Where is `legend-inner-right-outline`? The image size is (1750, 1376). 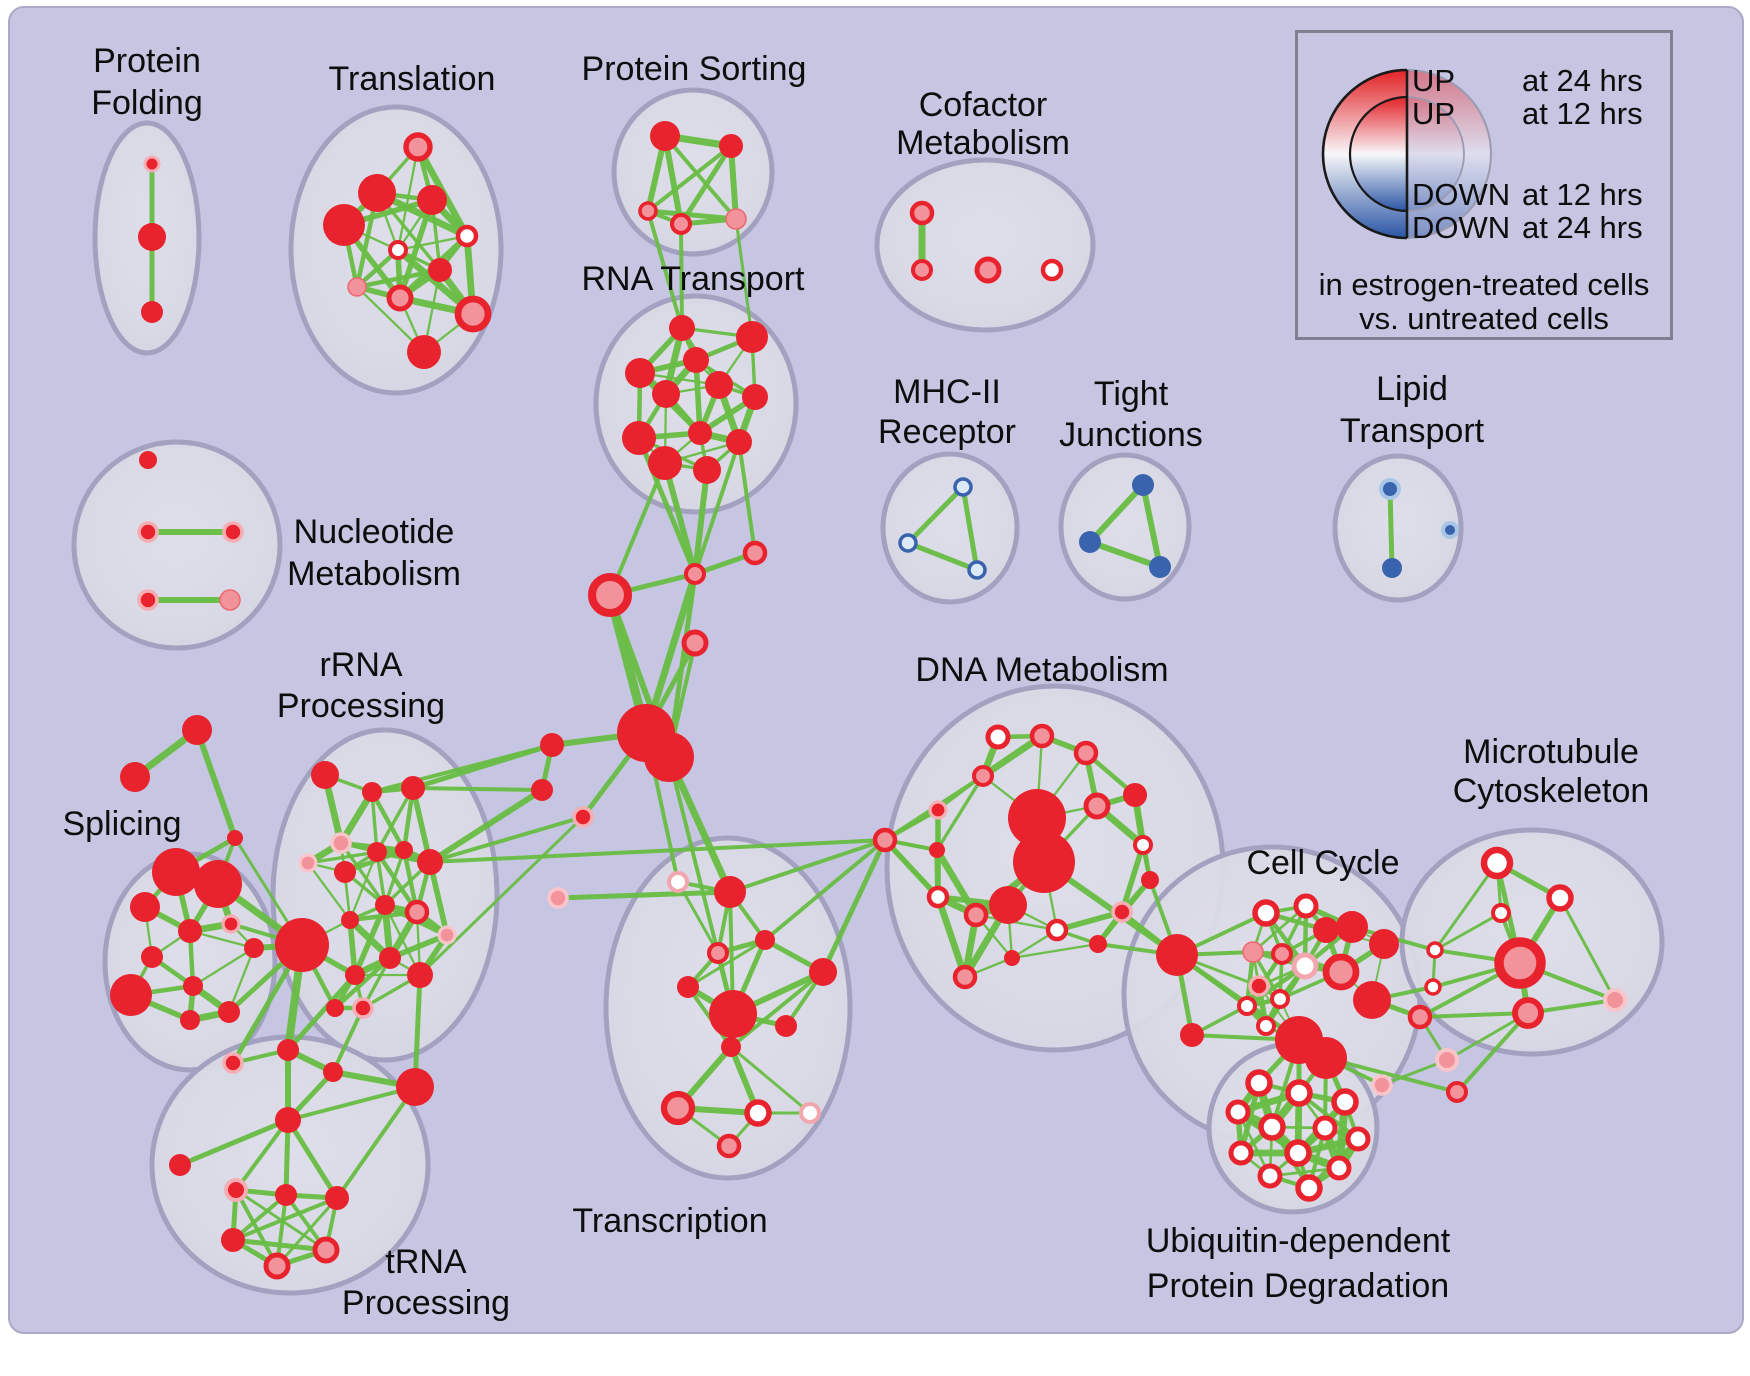 legend-inner-right-outline is located at coordinates (1435, 154).